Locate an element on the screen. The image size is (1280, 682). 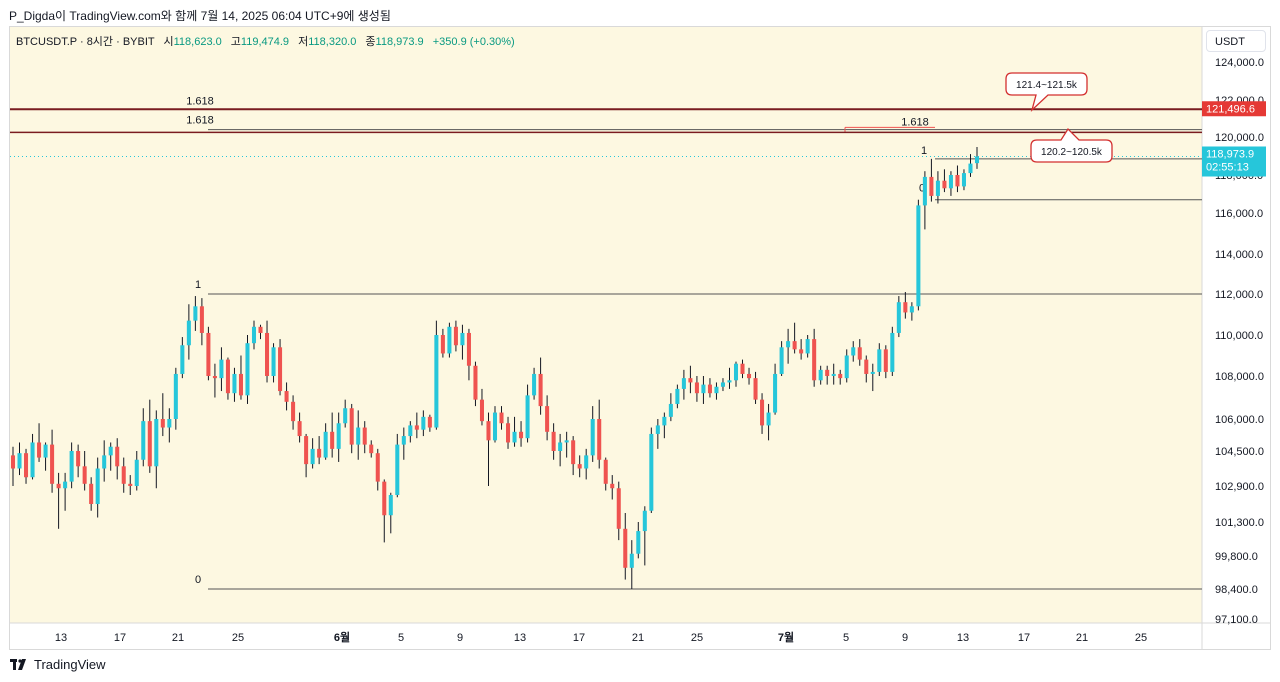
tradingview-logo-icon is located at coordinates (18, 664).